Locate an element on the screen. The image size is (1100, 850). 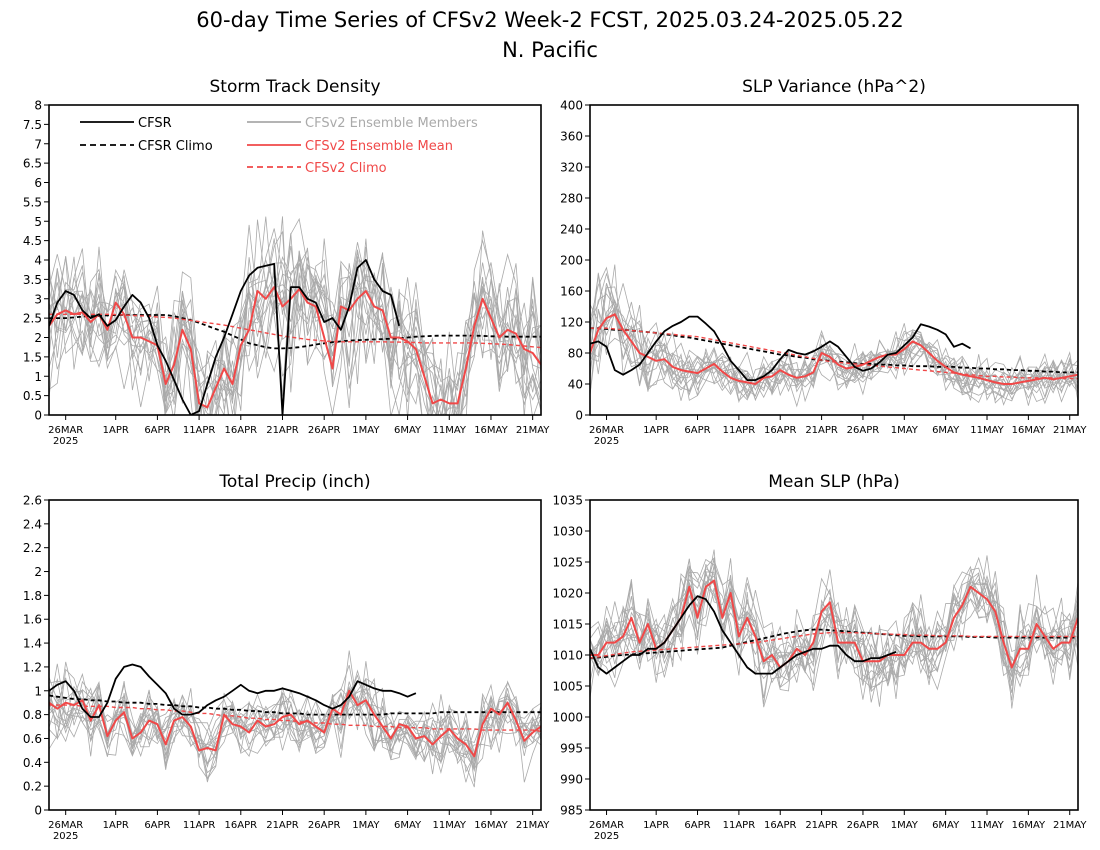
series-line-cfsv2-ensemble-mean is located at coordinates (834, 349).